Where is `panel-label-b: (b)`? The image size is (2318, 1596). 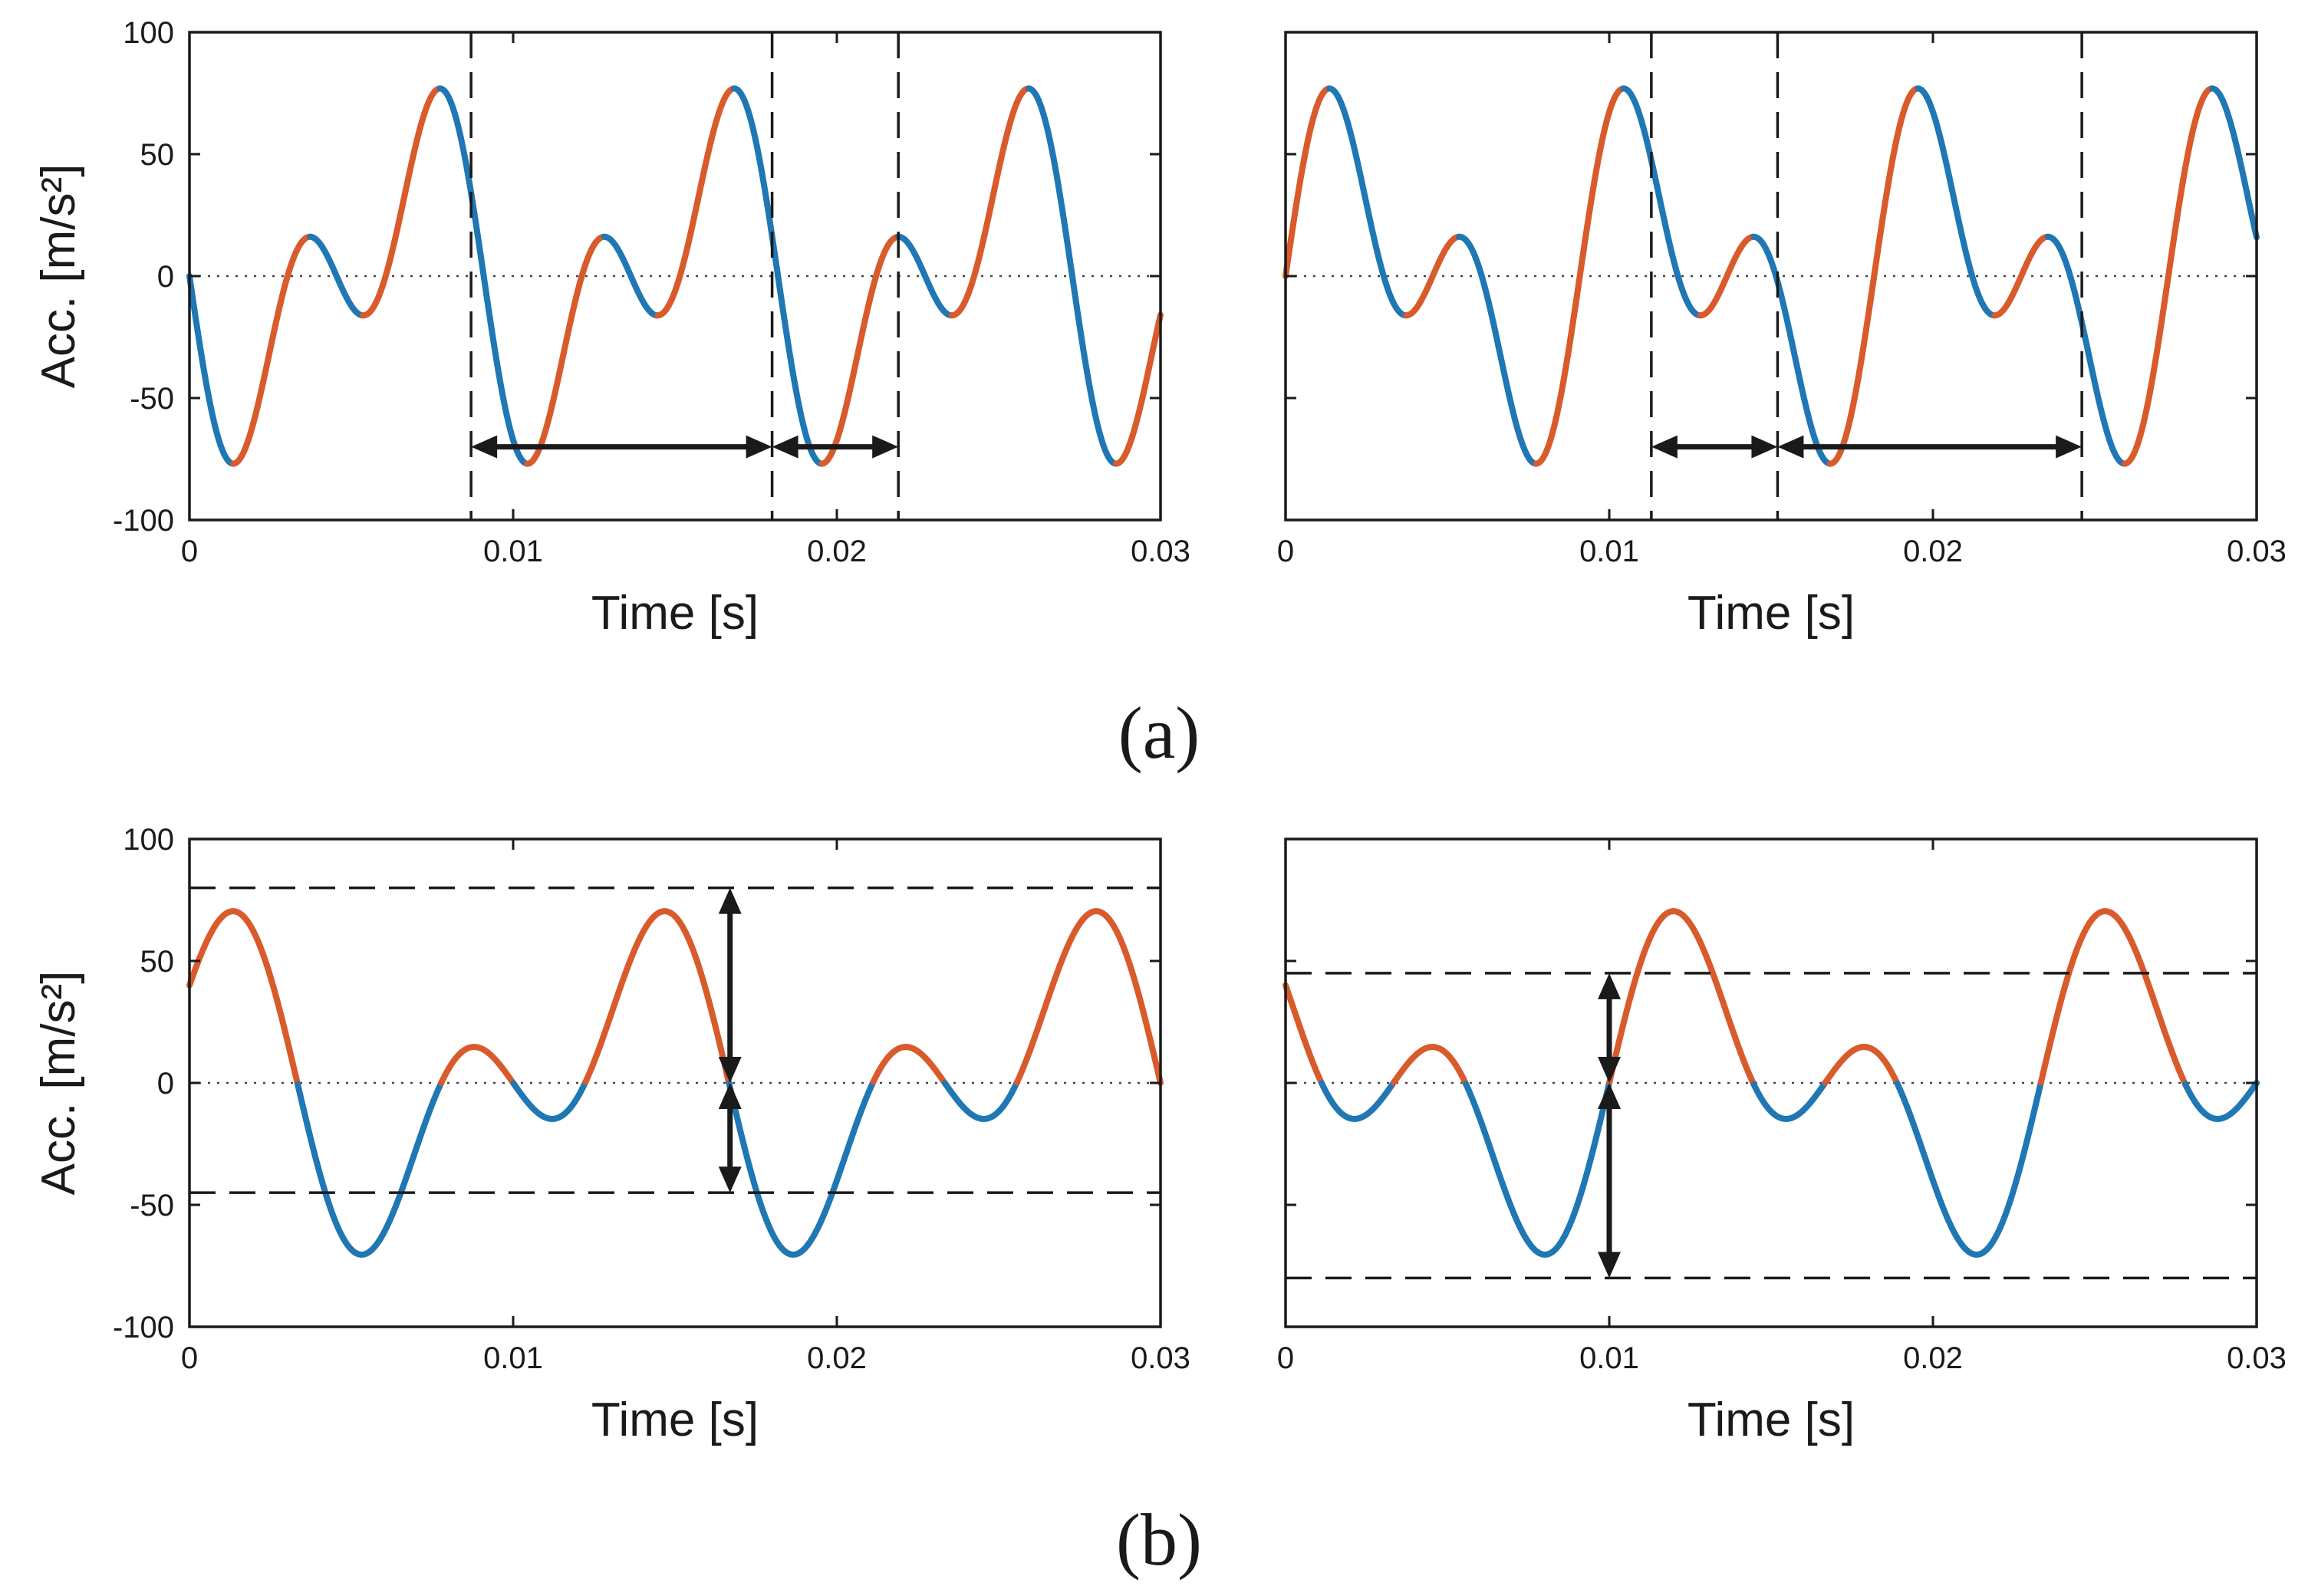
panel-label-b: (b) is located at coordinates (1159, 1540).